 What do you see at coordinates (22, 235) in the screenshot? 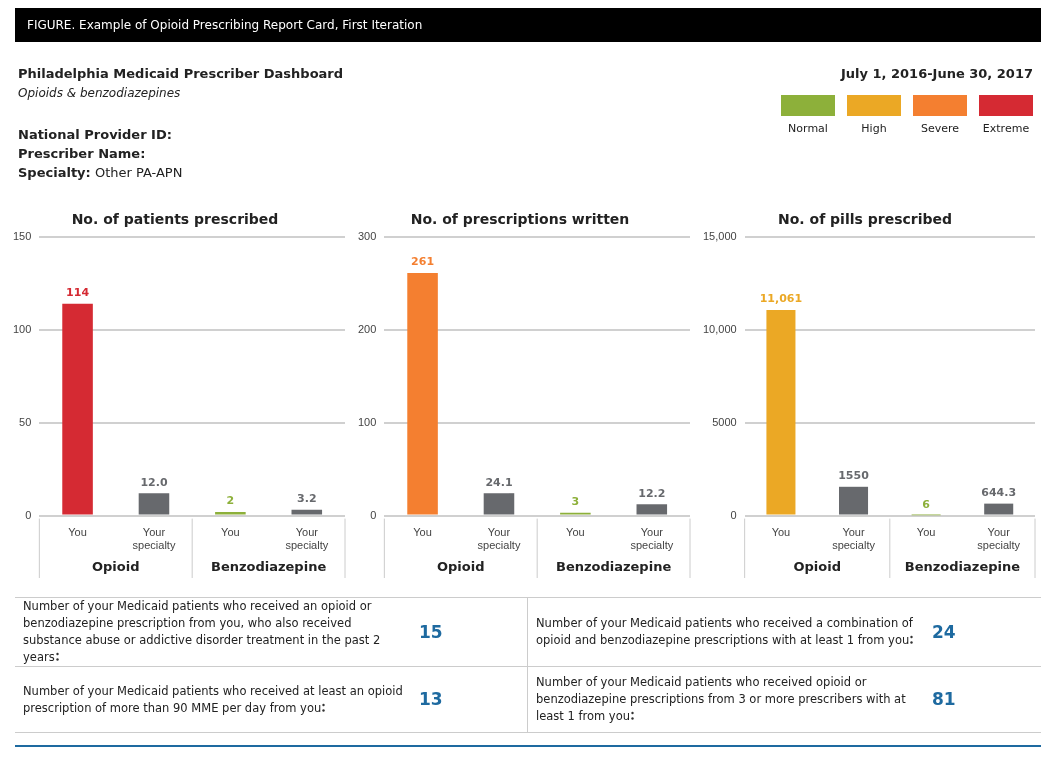
I see `y-tick-label: 150` at bounding box center [22, 235].